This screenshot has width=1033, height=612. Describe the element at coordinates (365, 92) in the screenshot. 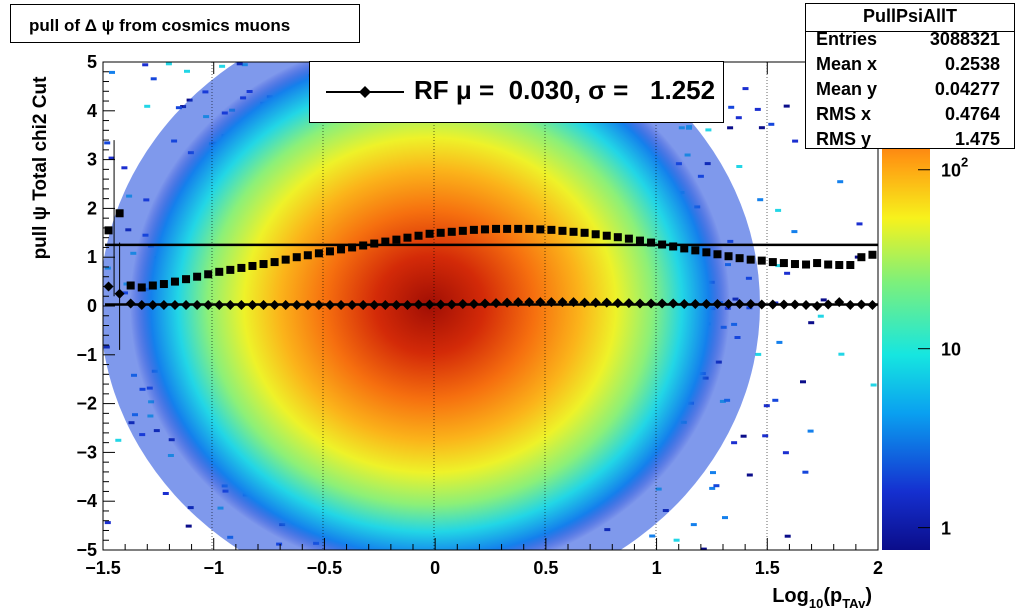

I see `legend-marker-icon` at that location.